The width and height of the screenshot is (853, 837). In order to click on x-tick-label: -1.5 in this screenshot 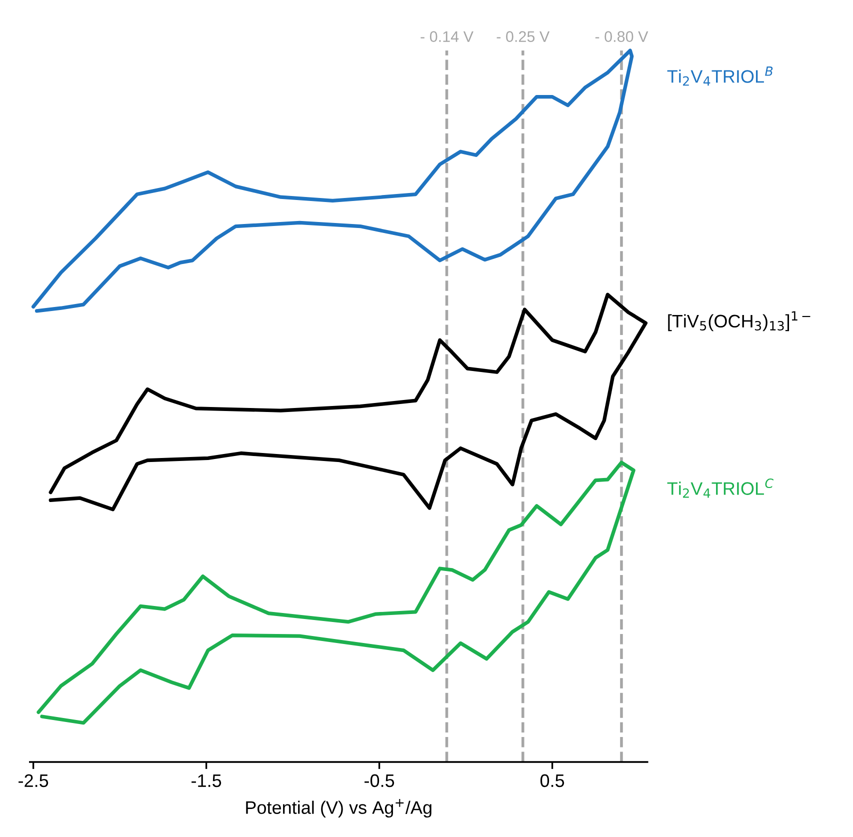, I will do `click(207, 781)`.